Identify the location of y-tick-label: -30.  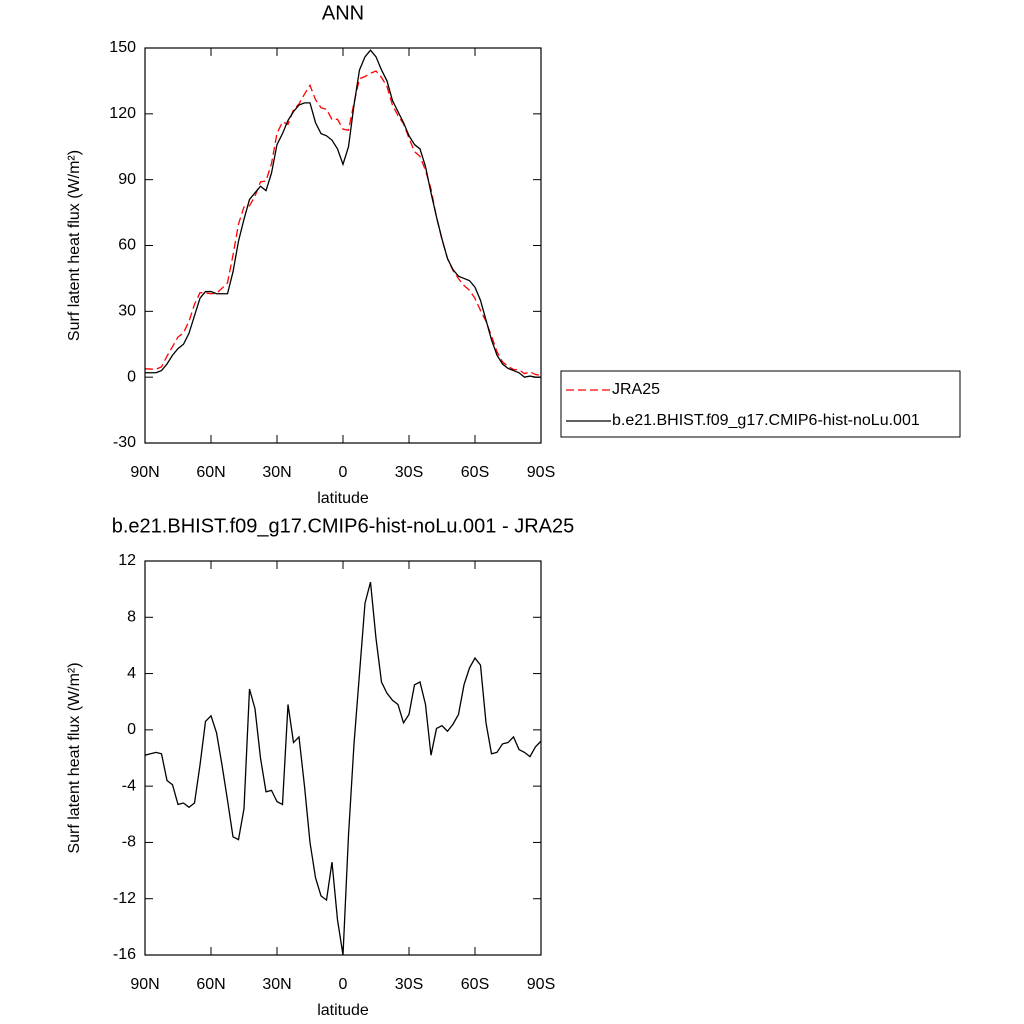
(124, 442).